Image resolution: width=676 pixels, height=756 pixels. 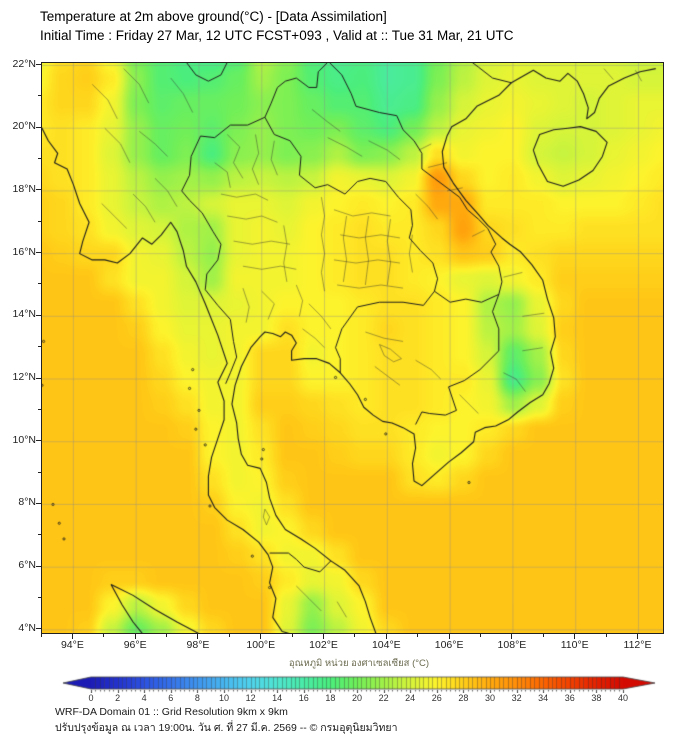 What do you see at coordinates (622, 698) in the screenshot?
I see `colorbar-tick-label: 40` at bounding box center [622, 698].